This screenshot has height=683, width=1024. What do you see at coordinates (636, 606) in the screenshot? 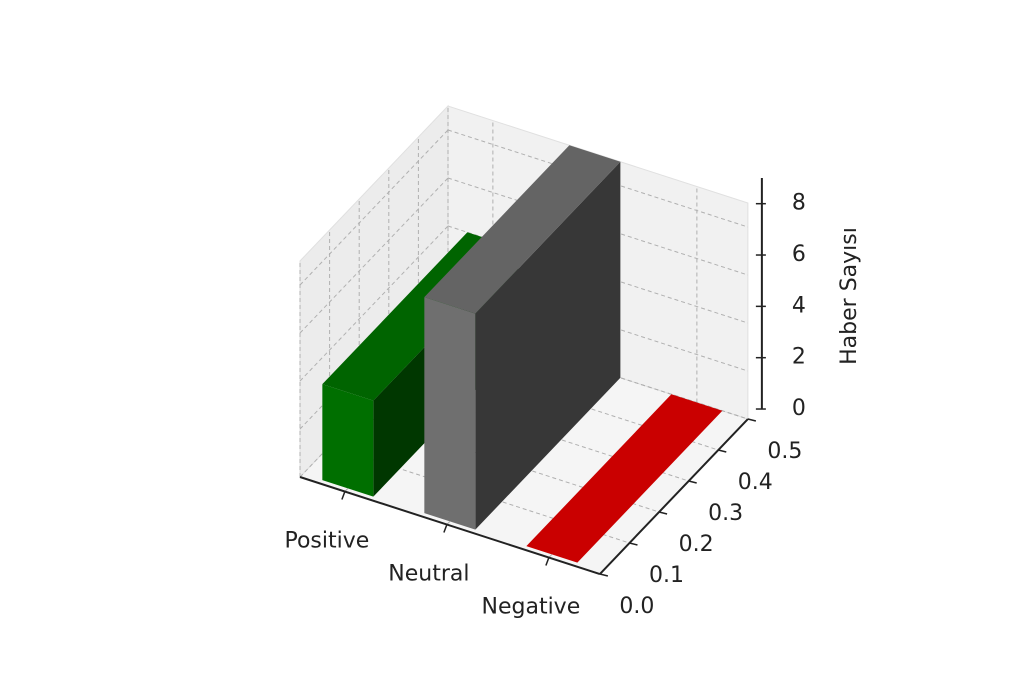
I see `y-tick-label: 0.0` at bounding box center [636, 606].